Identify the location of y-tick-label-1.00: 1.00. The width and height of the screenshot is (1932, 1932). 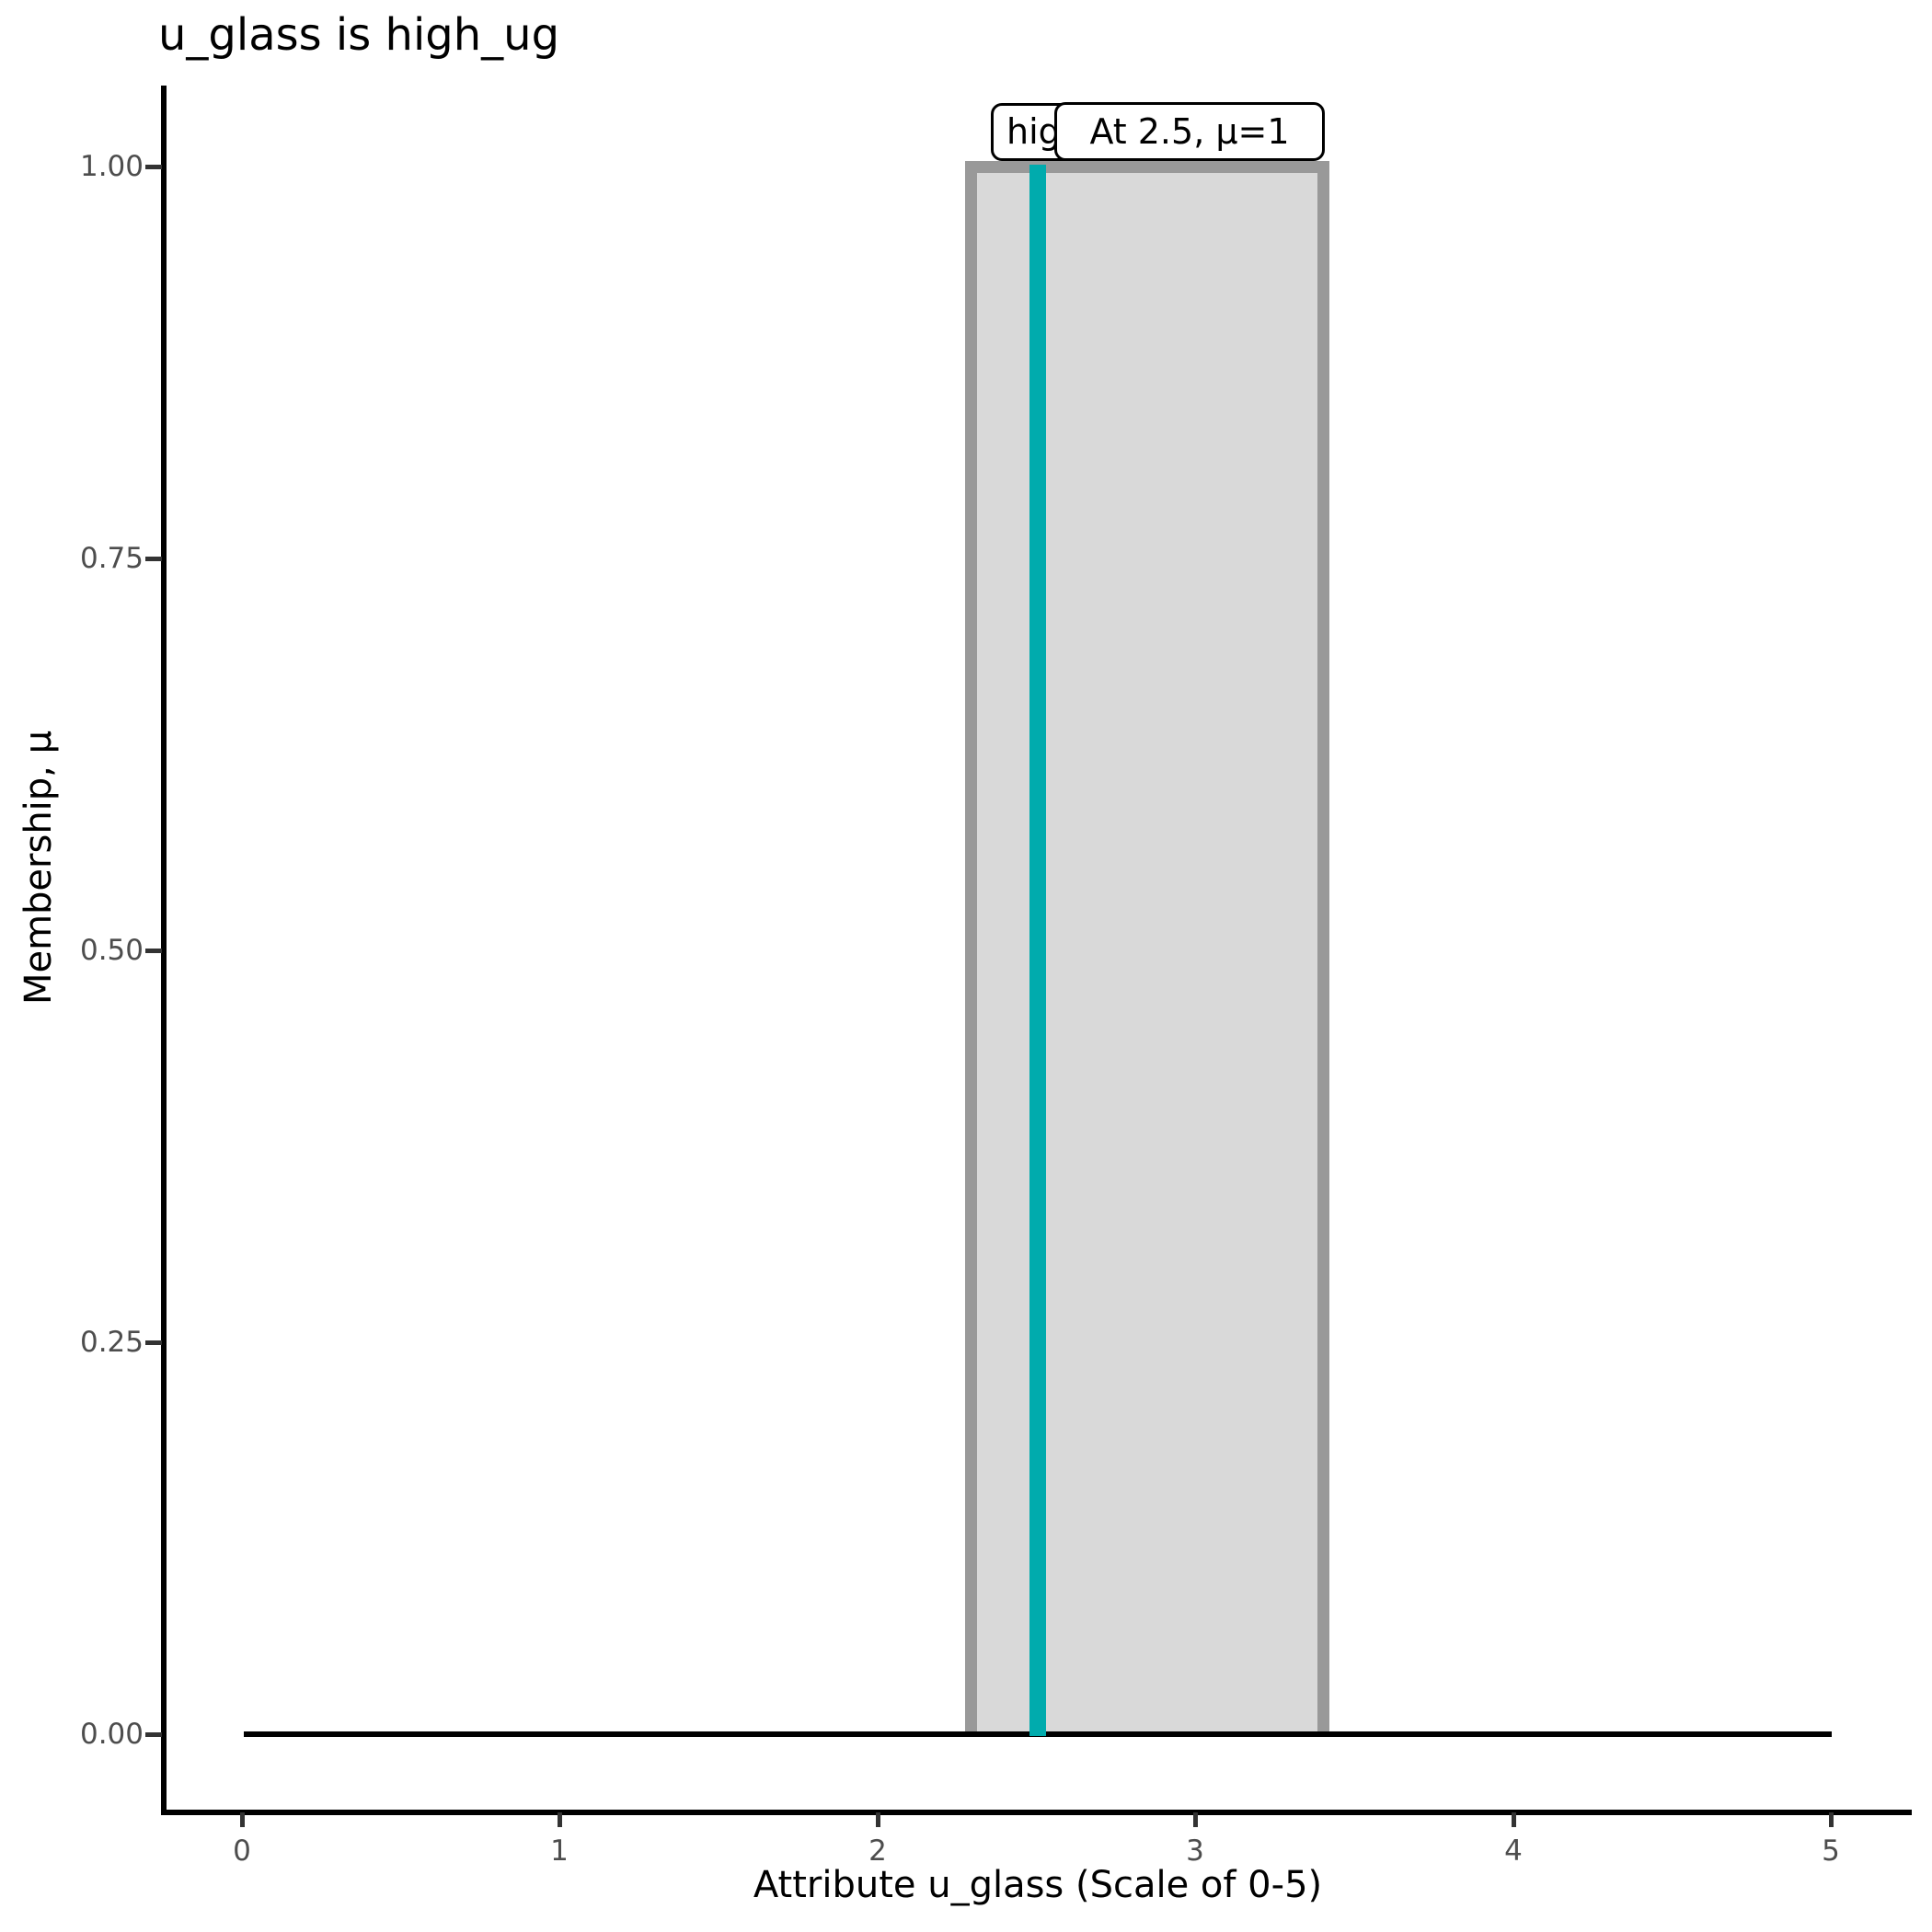
(111, 166).